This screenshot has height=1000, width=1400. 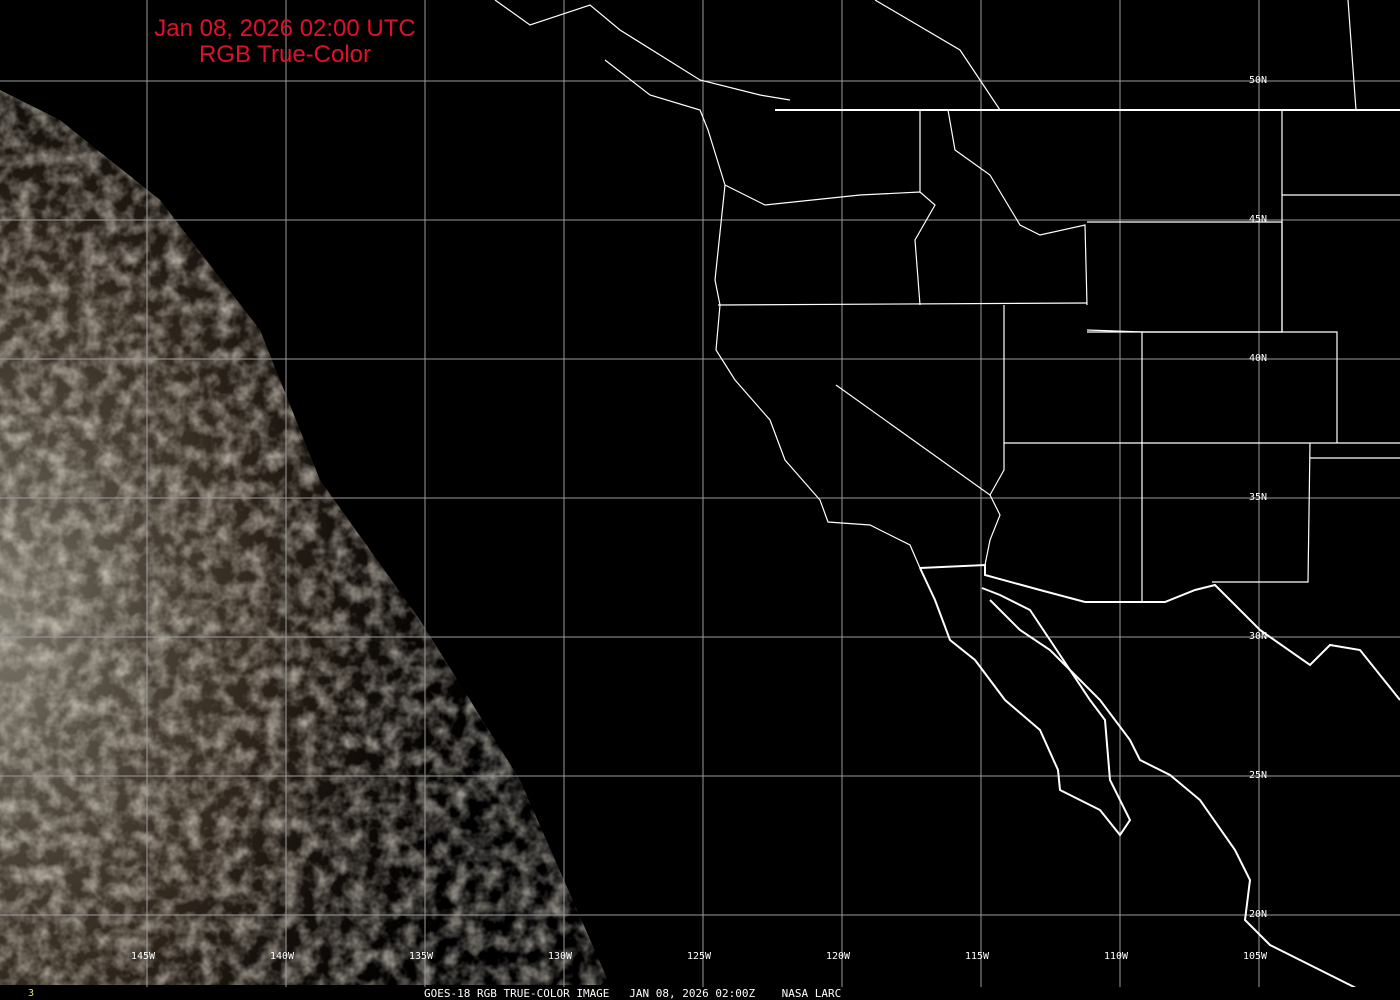 I want to click on latitude-label: 20N, so click(x=1258, y=914).